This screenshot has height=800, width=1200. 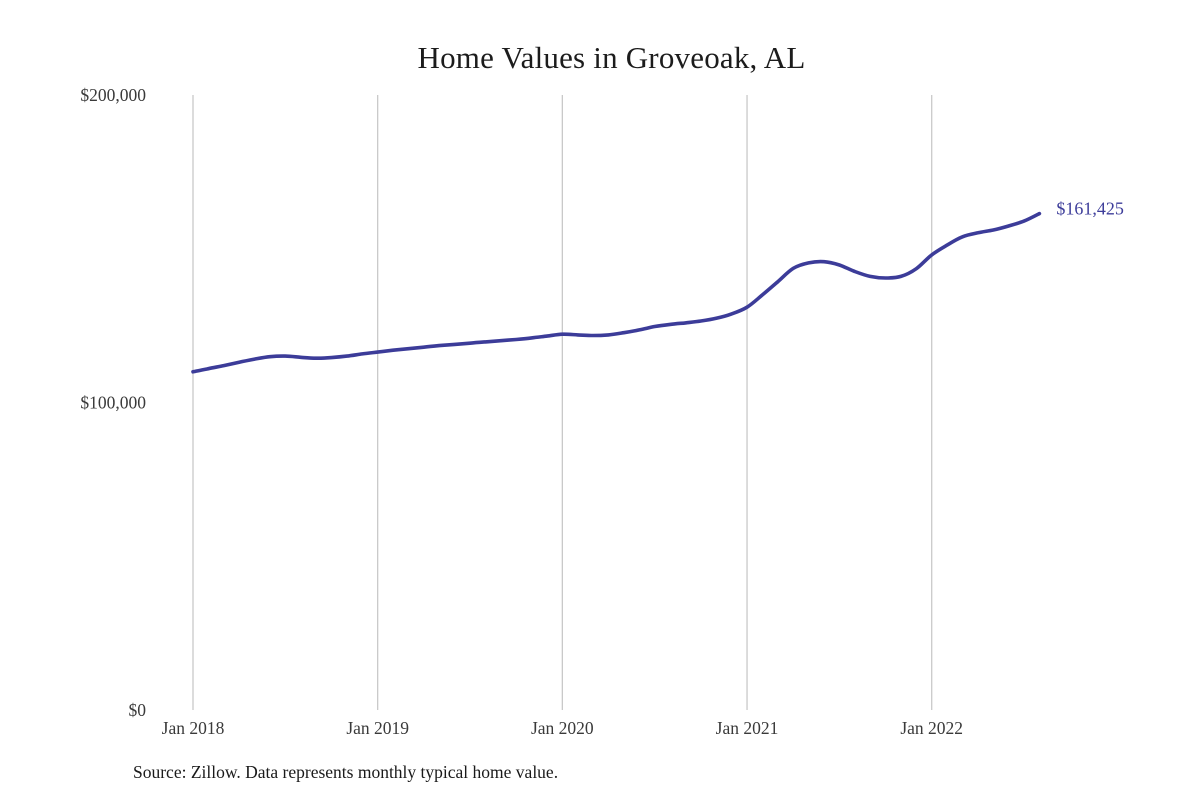 I want to click on y-axis-tick-label: $200,000, so click(x=113, y=95).